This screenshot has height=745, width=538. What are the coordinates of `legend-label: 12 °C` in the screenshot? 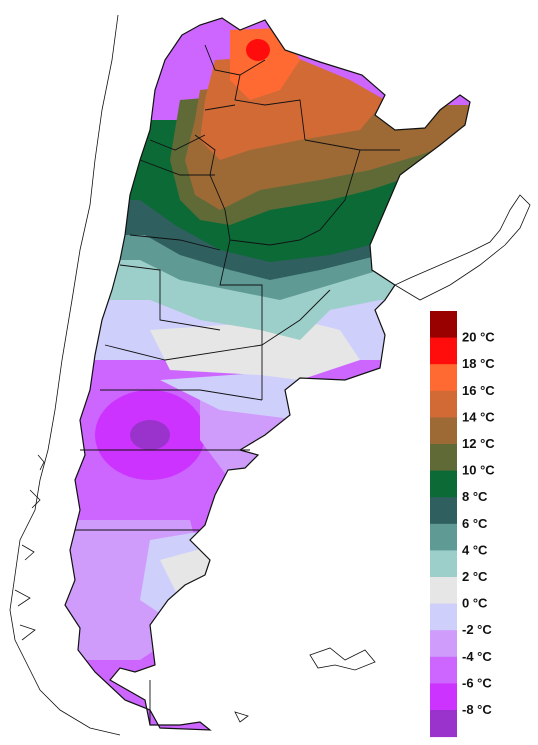 It's located at (478, 443).